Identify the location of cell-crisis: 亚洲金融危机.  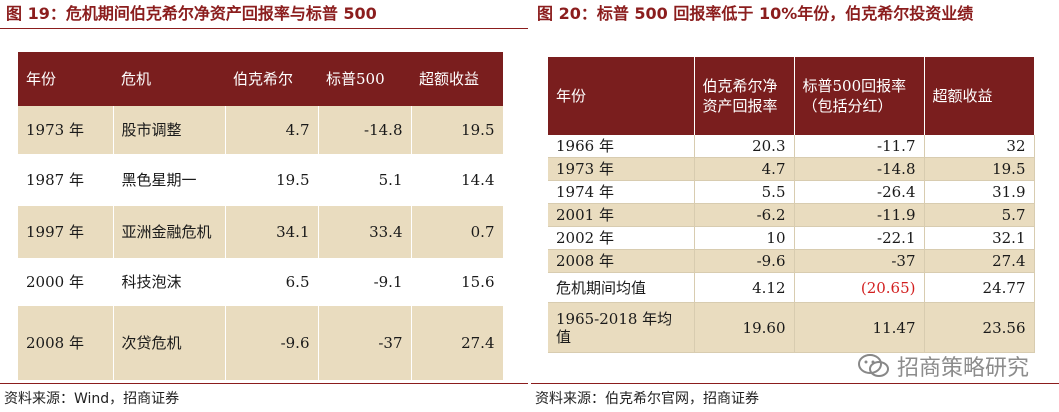
(169, 232).